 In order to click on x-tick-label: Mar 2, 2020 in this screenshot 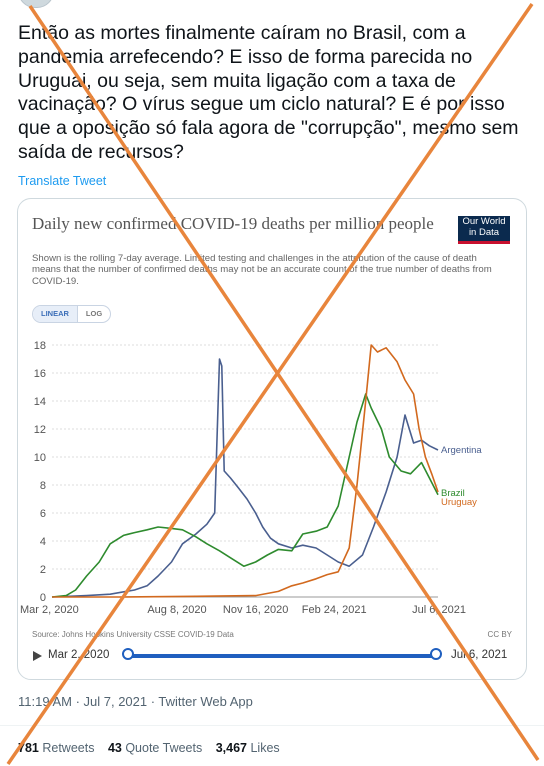, I will do `click(49, 610)`.